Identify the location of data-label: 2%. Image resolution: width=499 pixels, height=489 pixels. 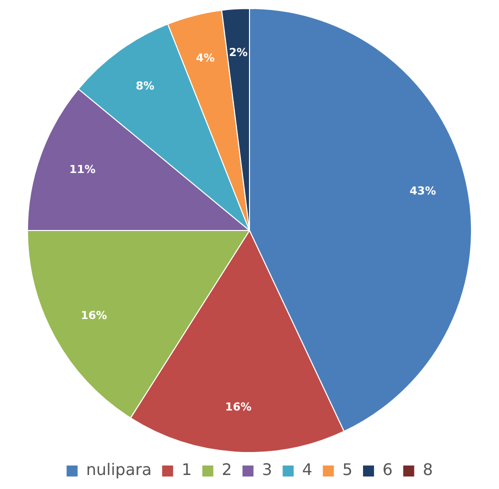
(238, 53).